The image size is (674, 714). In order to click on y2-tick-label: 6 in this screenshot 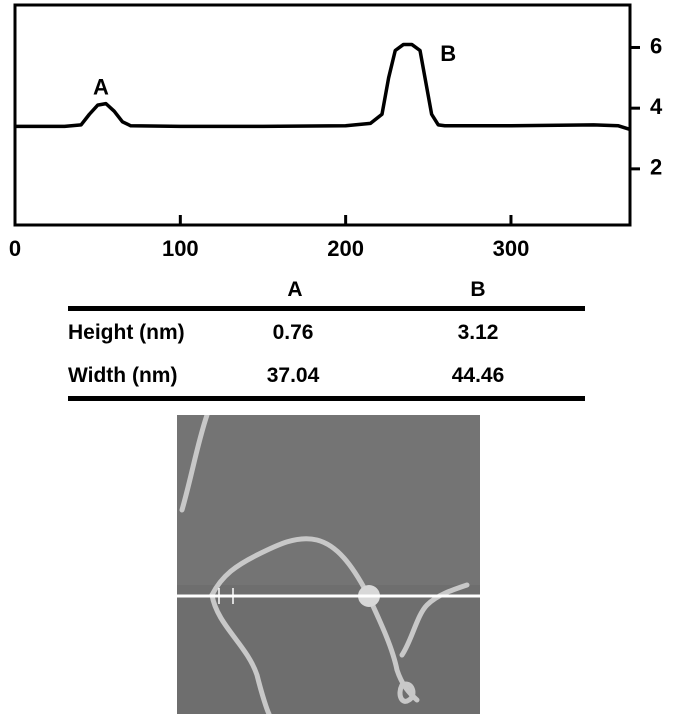, I will do `click(656, 45)`.